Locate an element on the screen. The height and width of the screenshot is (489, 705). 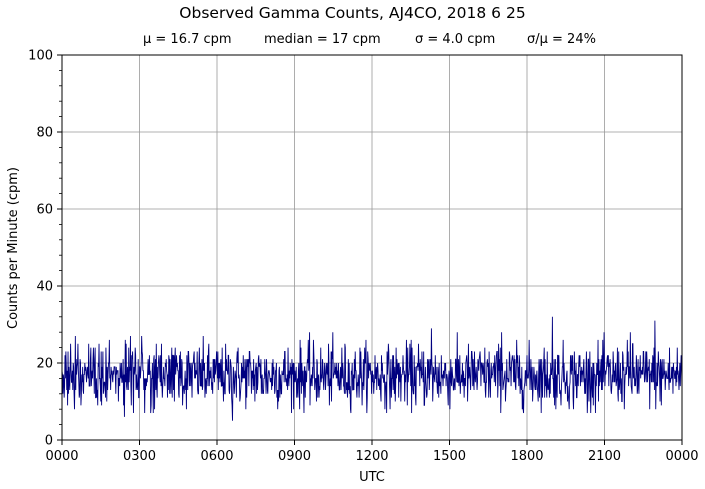
x-tick-label: 0600 is located at coordinates (216, 456).